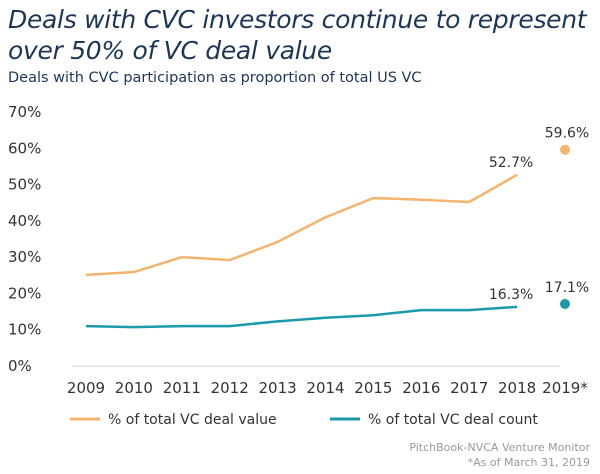 Image resolution: width=600 pixels, height=474 pixels. I want to click on y-tick-label: 40%, so click(24, 221).